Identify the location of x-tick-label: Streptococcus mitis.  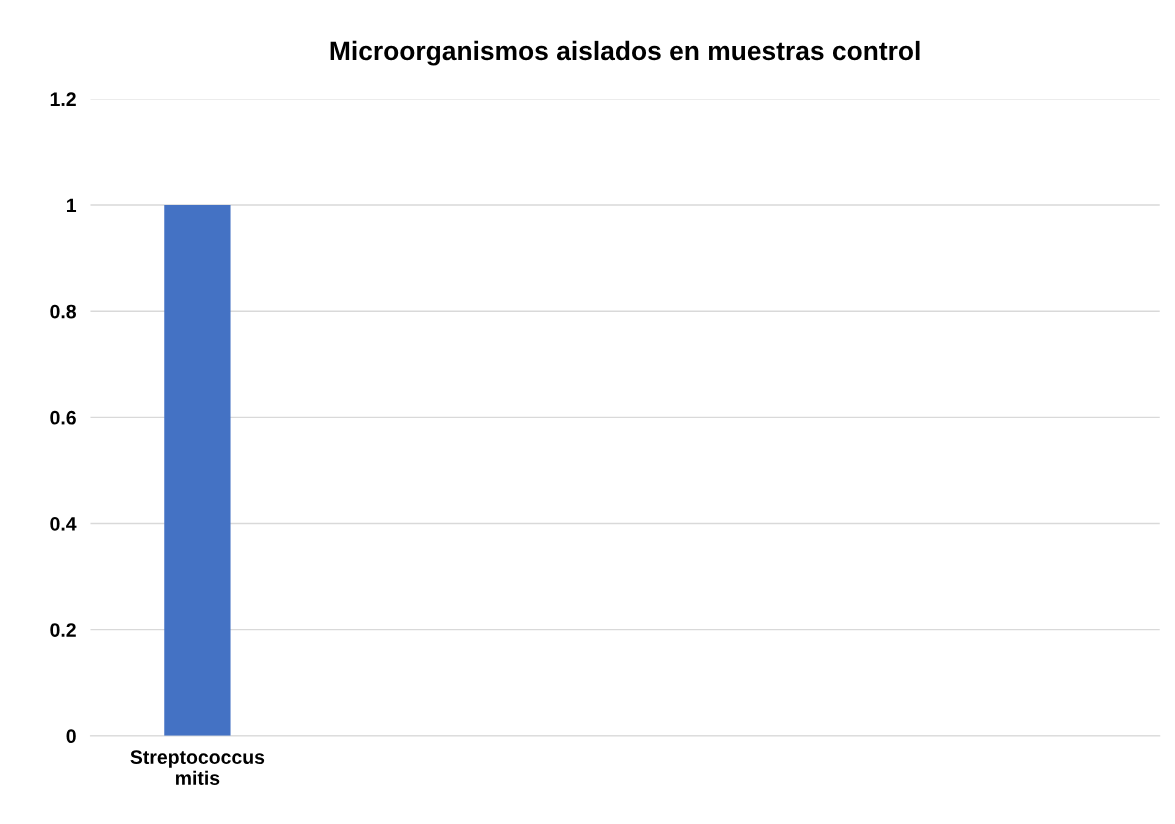
(197, 767).